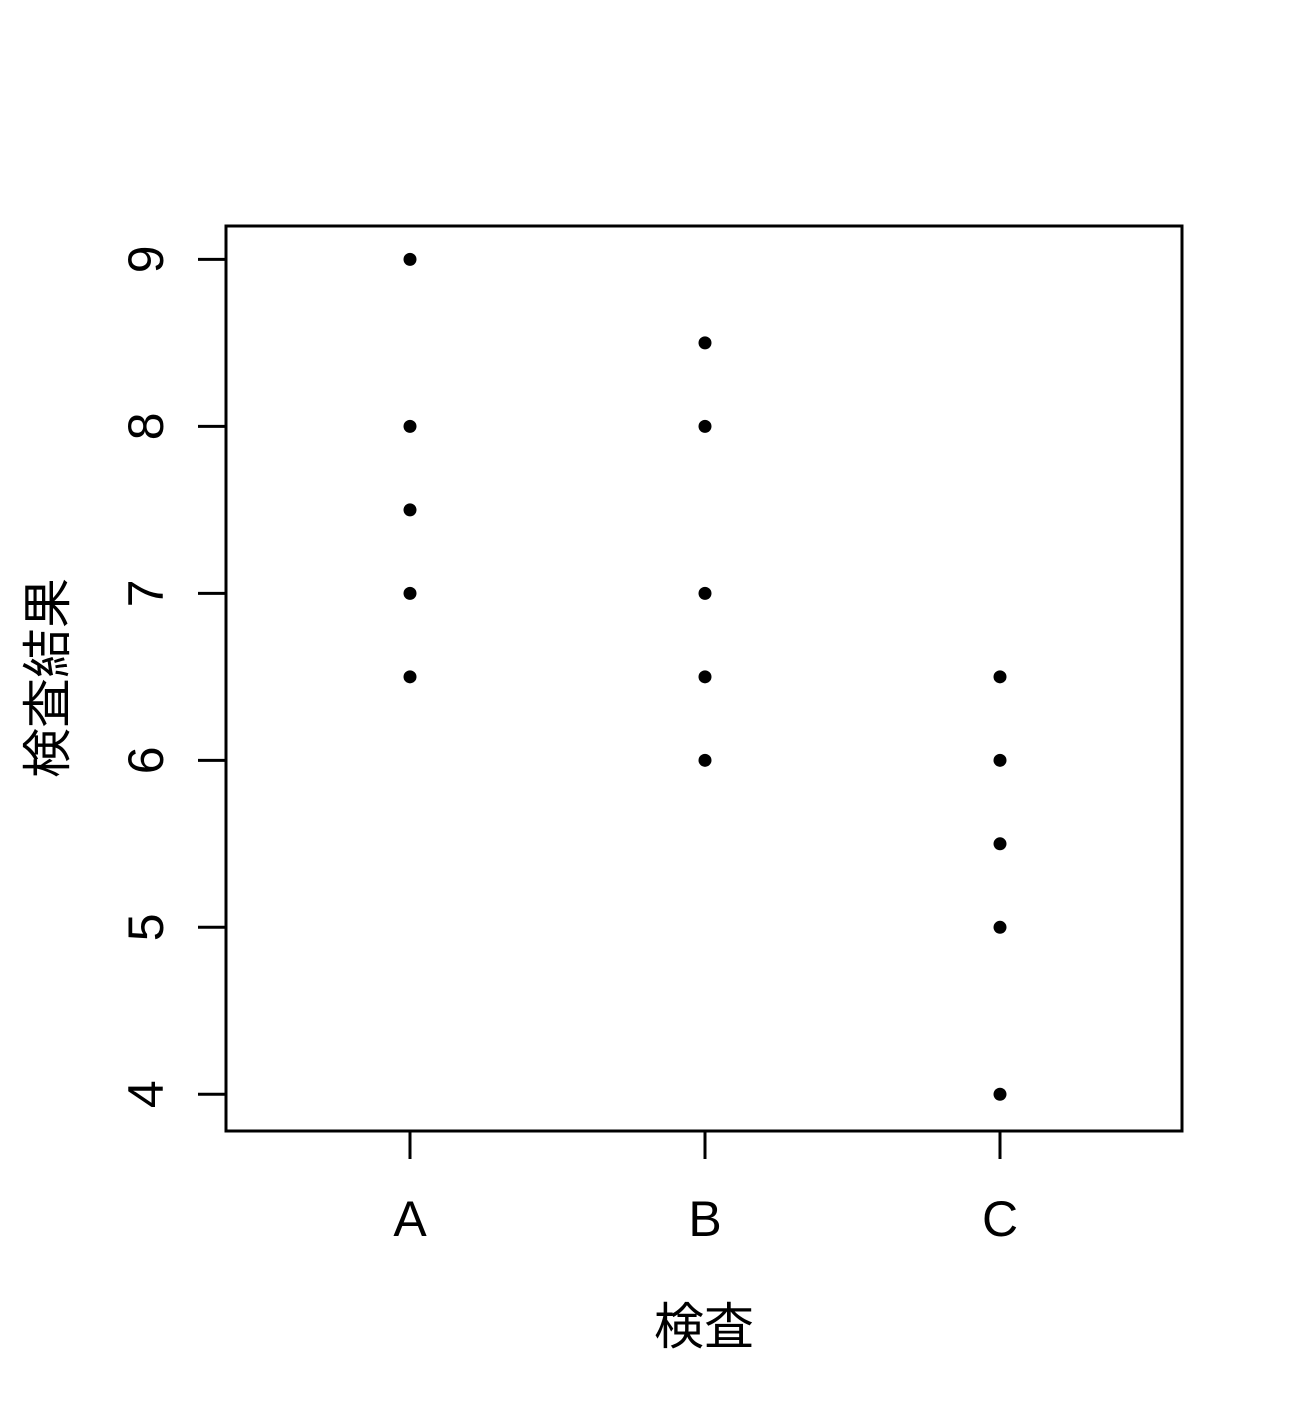 The height and width of the screenshot is (1413, 1300). What do you see at coordinates (172, 676) in the screenshot?
I see `y-axis: 4 5 6 7 8 9` at bounding box center [172, 676].